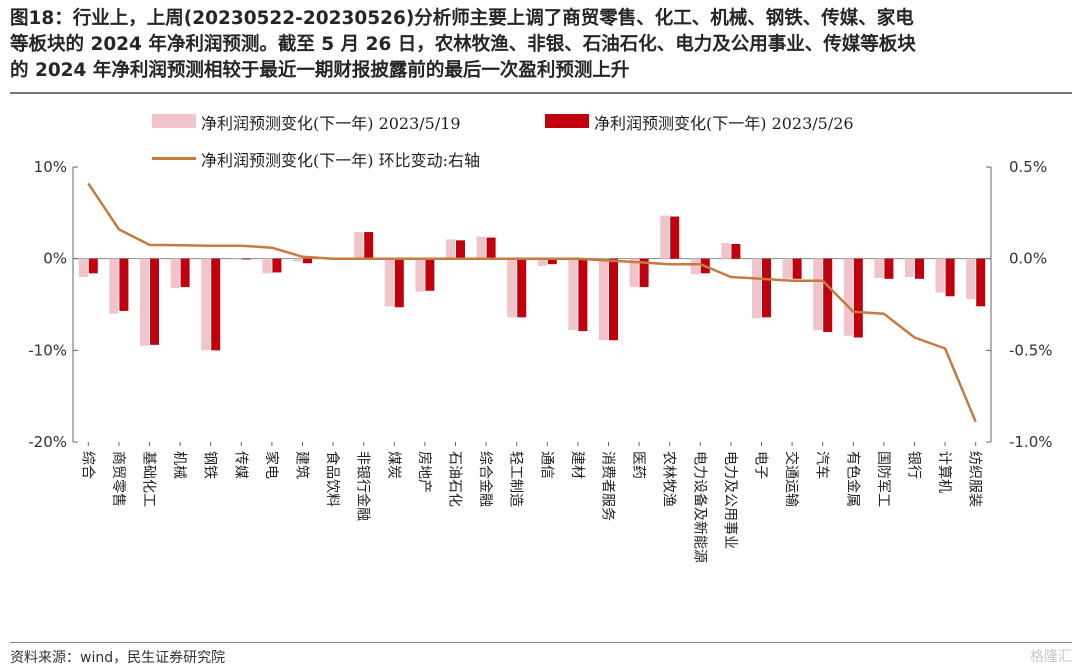 The image size is (1080, 669). Describe the element at coordinates (331, 123) in the screenshot. I see `legend-label-series-1: 净利润预测变化(下一年) 2023/5/19` at that location.